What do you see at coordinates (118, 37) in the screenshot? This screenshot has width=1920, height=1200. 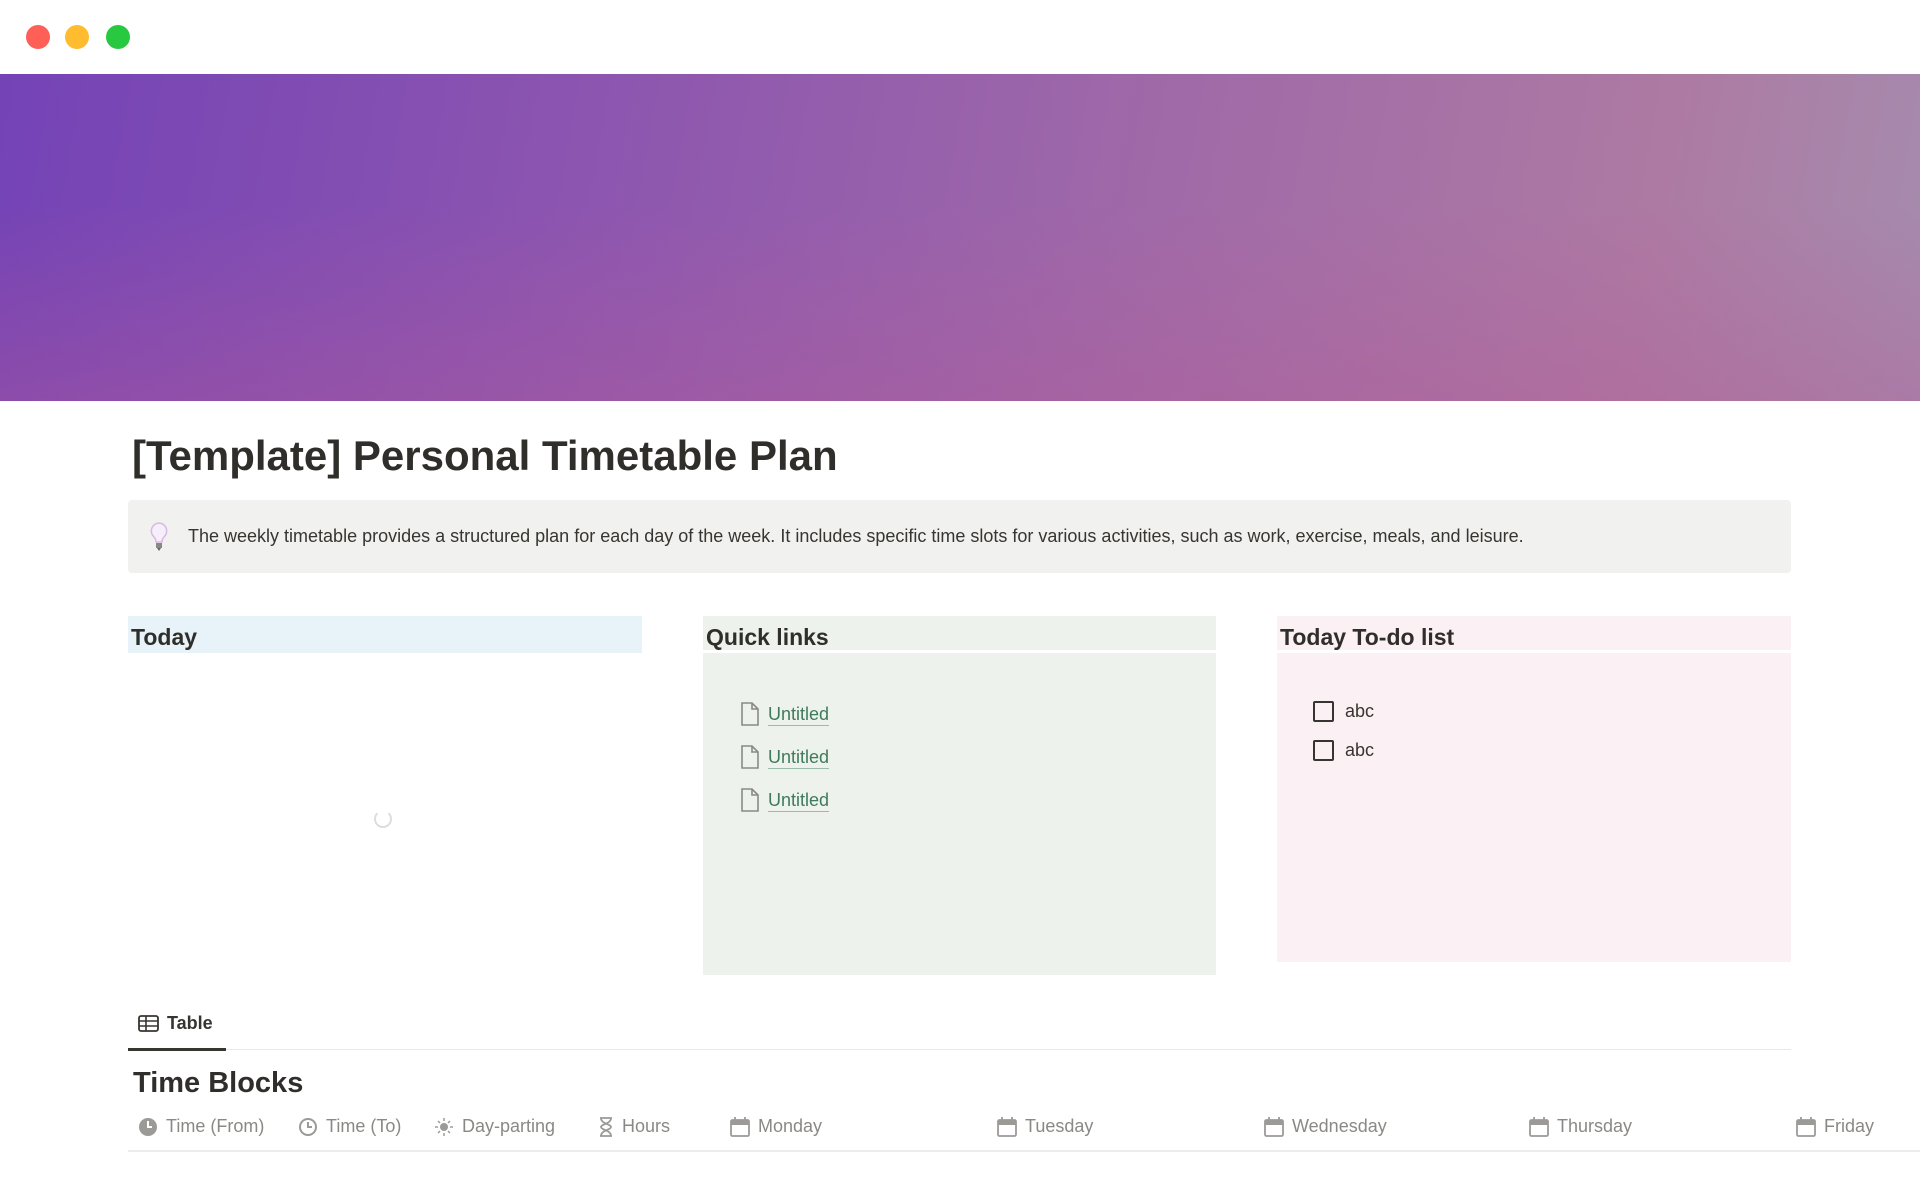 I see `maximize-window-button` at bounding box center [118, 37].